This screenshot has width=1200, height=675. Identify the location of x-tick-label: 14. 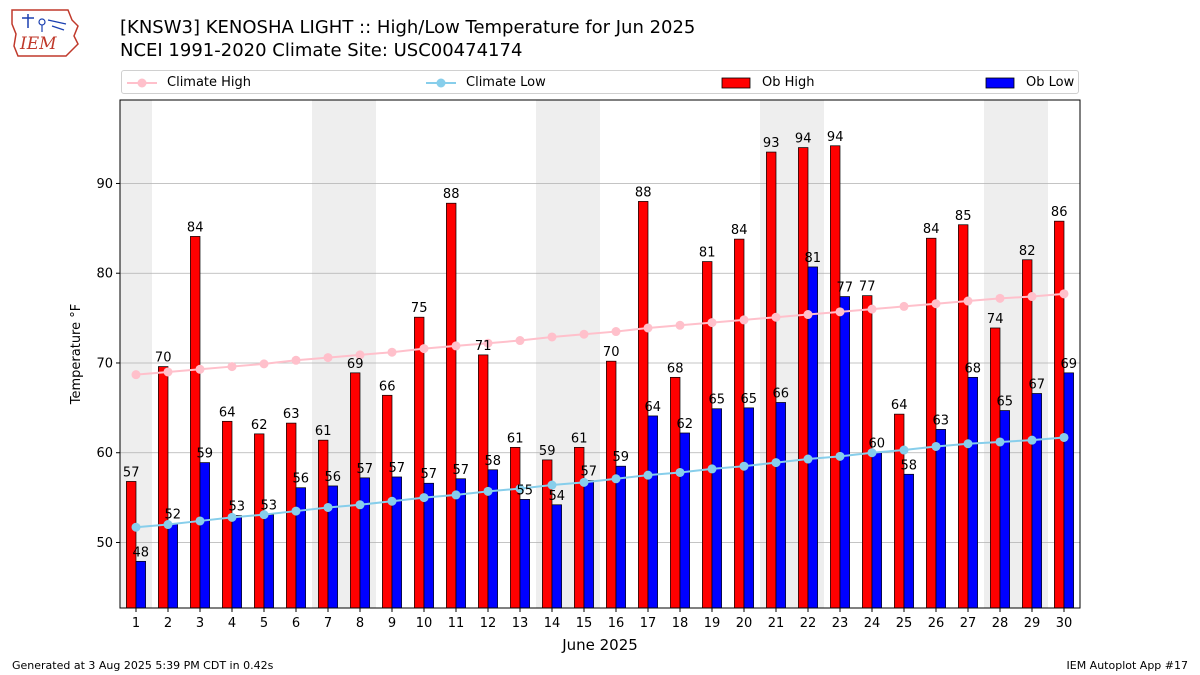
(552, 623).